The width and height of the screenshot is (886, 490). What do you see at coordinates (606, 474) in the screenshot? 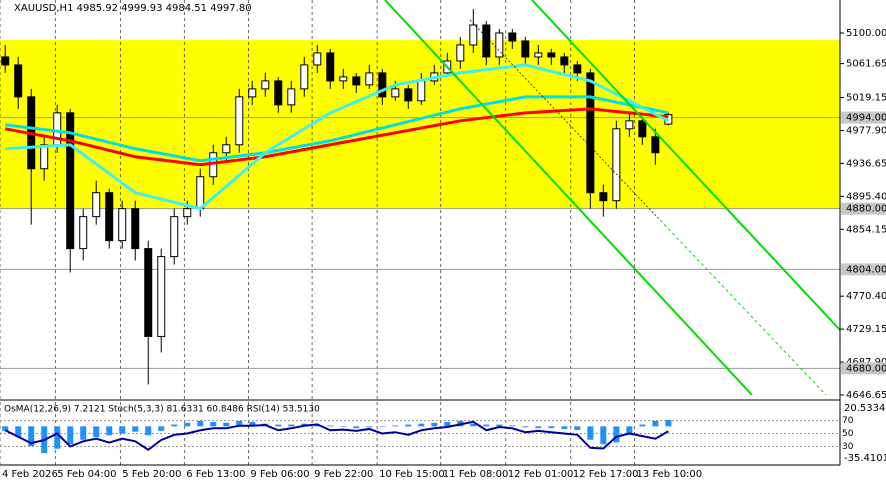
I see `x-tick-label: 12 Feb 17:00` at bounding box center [606, 474].